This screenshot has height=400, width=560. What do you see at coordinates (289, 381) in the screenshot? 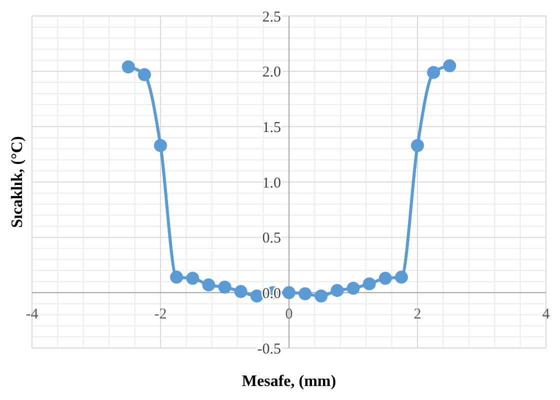
I see `x-axis-title: Mesafe, (mm)` at bounding box center [289, 381].